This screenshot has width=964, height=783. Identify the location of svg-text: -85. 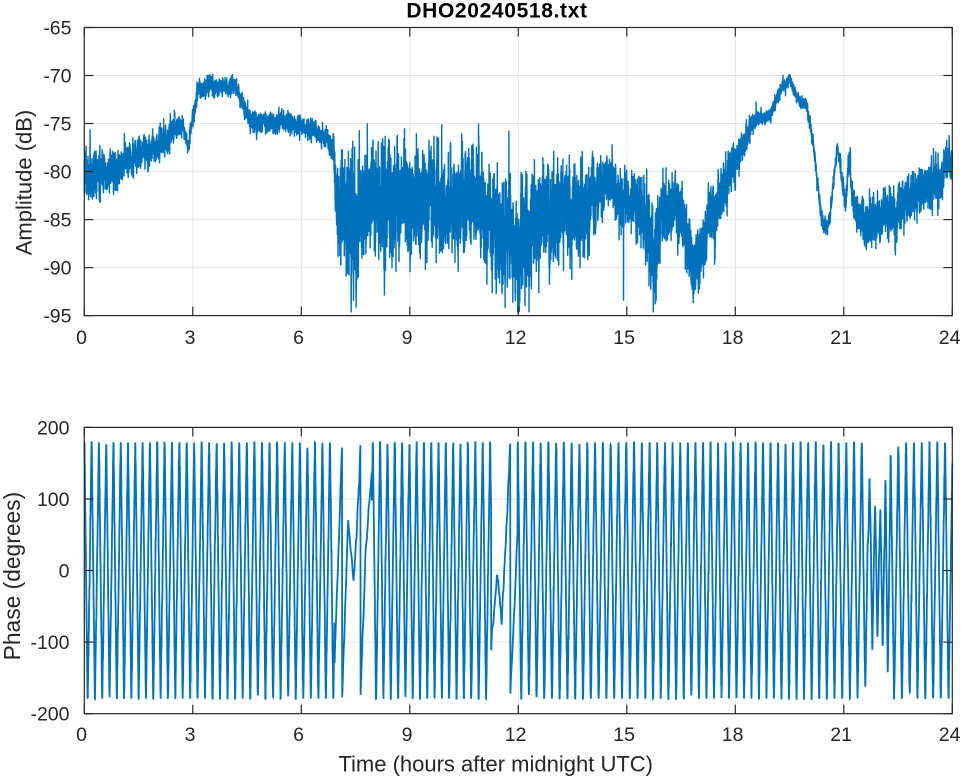
(57, 221).